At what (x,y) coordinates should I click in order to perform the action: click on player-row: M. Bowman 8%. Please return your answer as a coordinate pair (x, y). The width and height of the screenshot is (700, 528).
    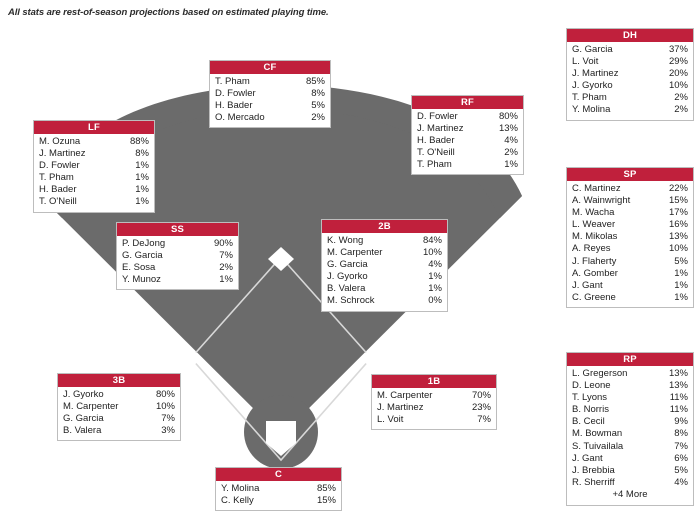
    Looking at the image, I should click on (630, 434).